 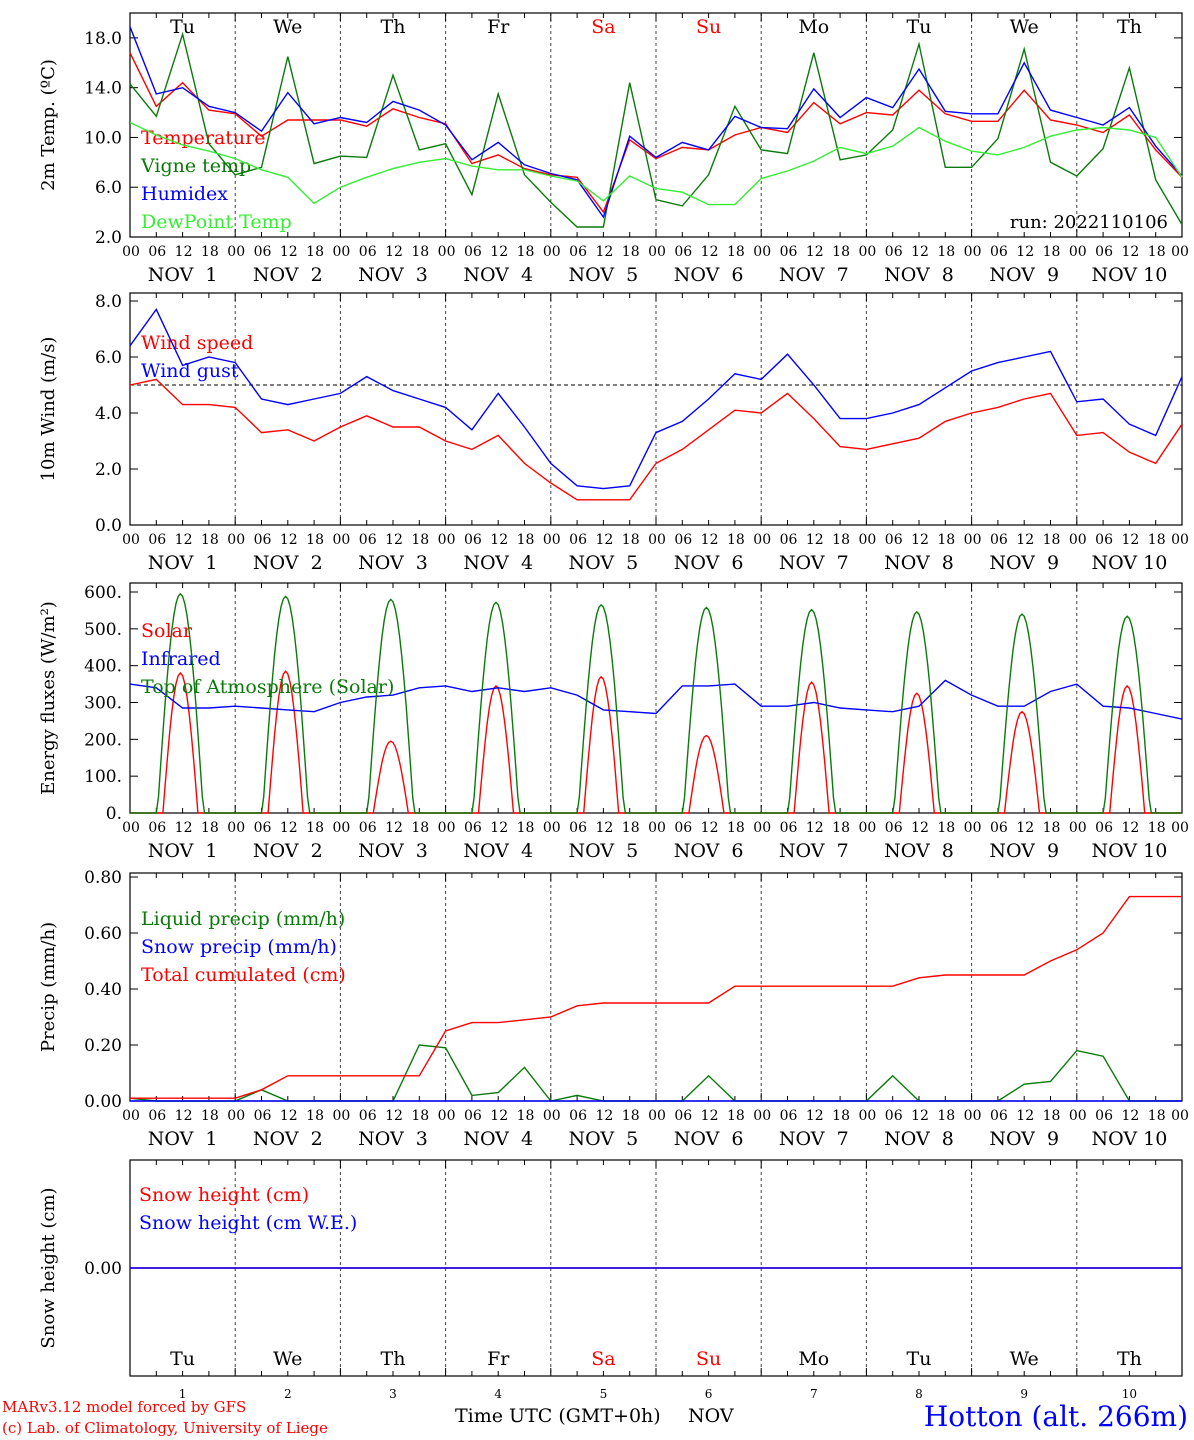 What do you see at coordinates (498, 1359) in the screenshot?
I see `weekday-label: Fr` at bounding box center [498, 1359].